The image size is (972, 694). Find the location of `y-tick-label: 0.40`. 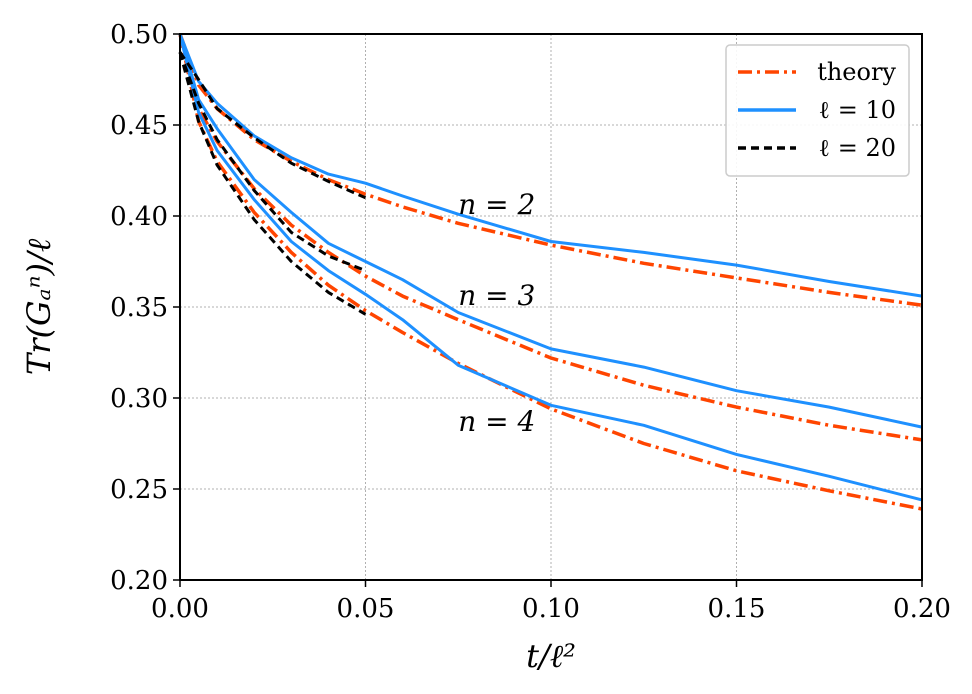

y-tick-label: 0.40 is located at coordinates (139, 217).